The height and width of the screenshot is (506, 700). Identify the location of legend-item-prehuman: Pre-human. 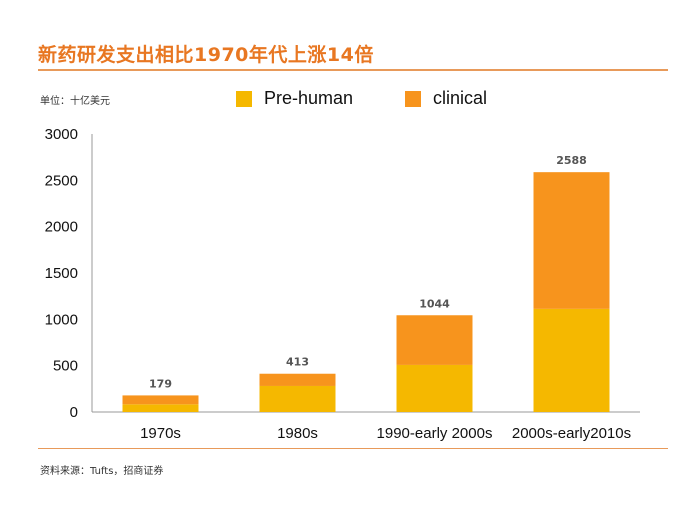
(294, 98).